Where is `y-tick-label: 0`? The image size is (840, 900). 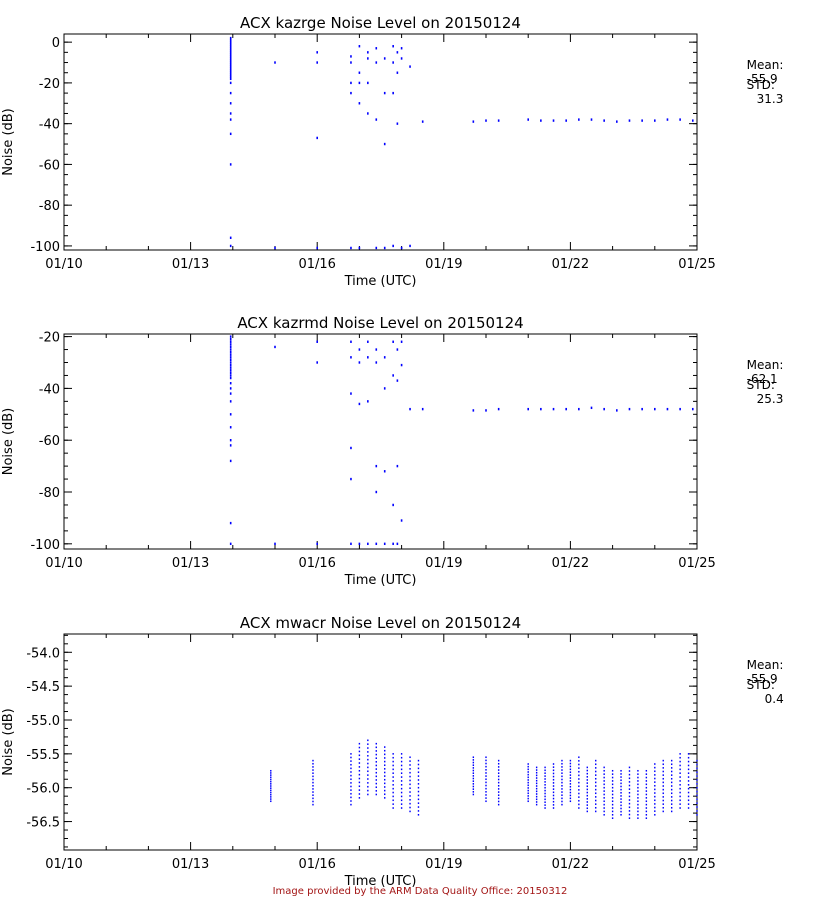 y-tick-label: 0 is located at coordinates (56, 43).